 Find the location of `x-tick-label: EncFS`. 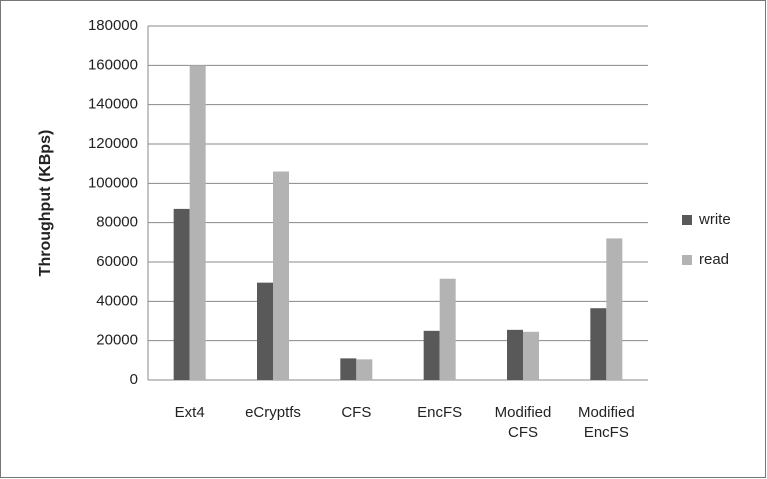

x-tick-label: EncFS is located at coordinates (440, 412).